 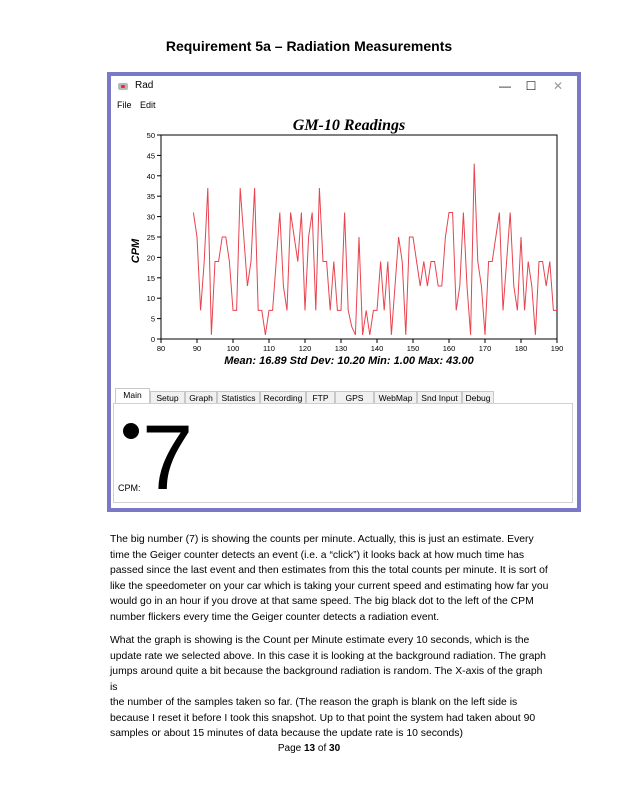 What do you see at coordinates (197, 348) in the screenshot?
I see `x-tick-label: 90` at bounding box center [197, 348].